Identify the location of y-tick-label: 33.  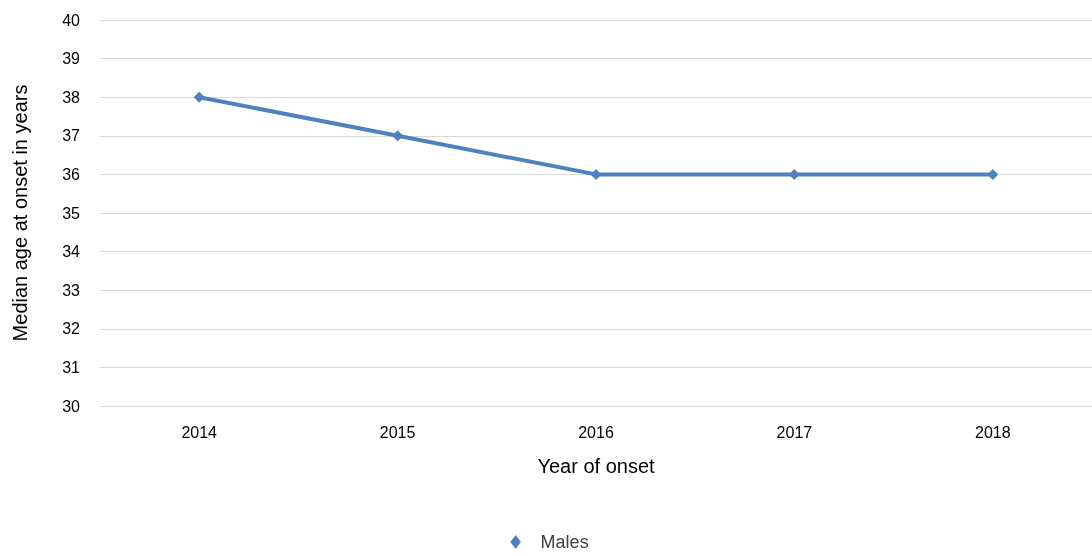
(71, 290).